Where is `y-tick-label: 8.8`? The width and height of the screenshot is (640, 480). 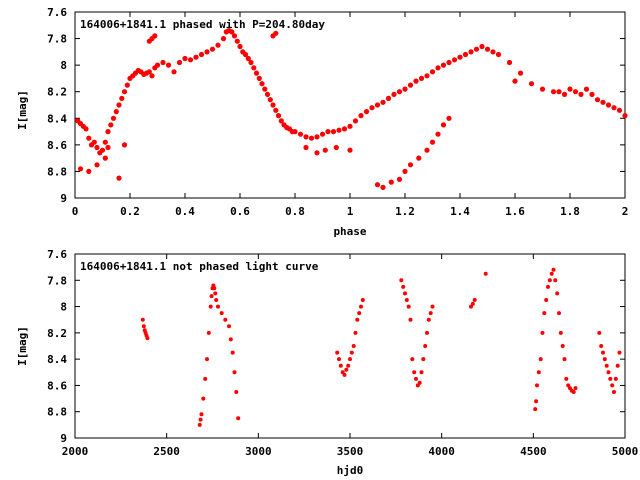 y-tick-label: 8.8 is located at coordinates (57, 171).